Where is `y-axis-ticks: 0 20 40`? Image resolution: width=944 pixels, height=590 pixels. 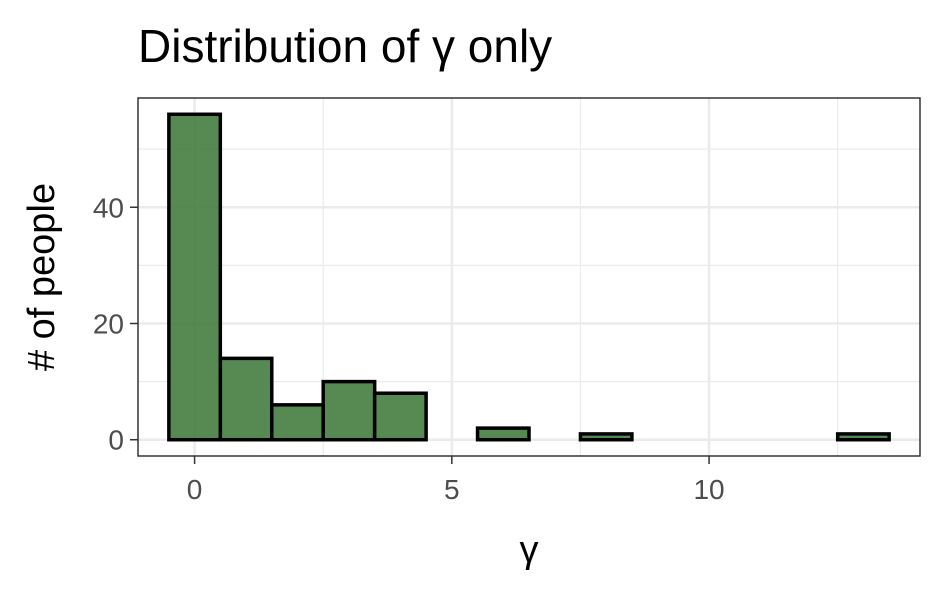
y-axis-ticks: 0 20 40 is located at coordinates (115, 324).